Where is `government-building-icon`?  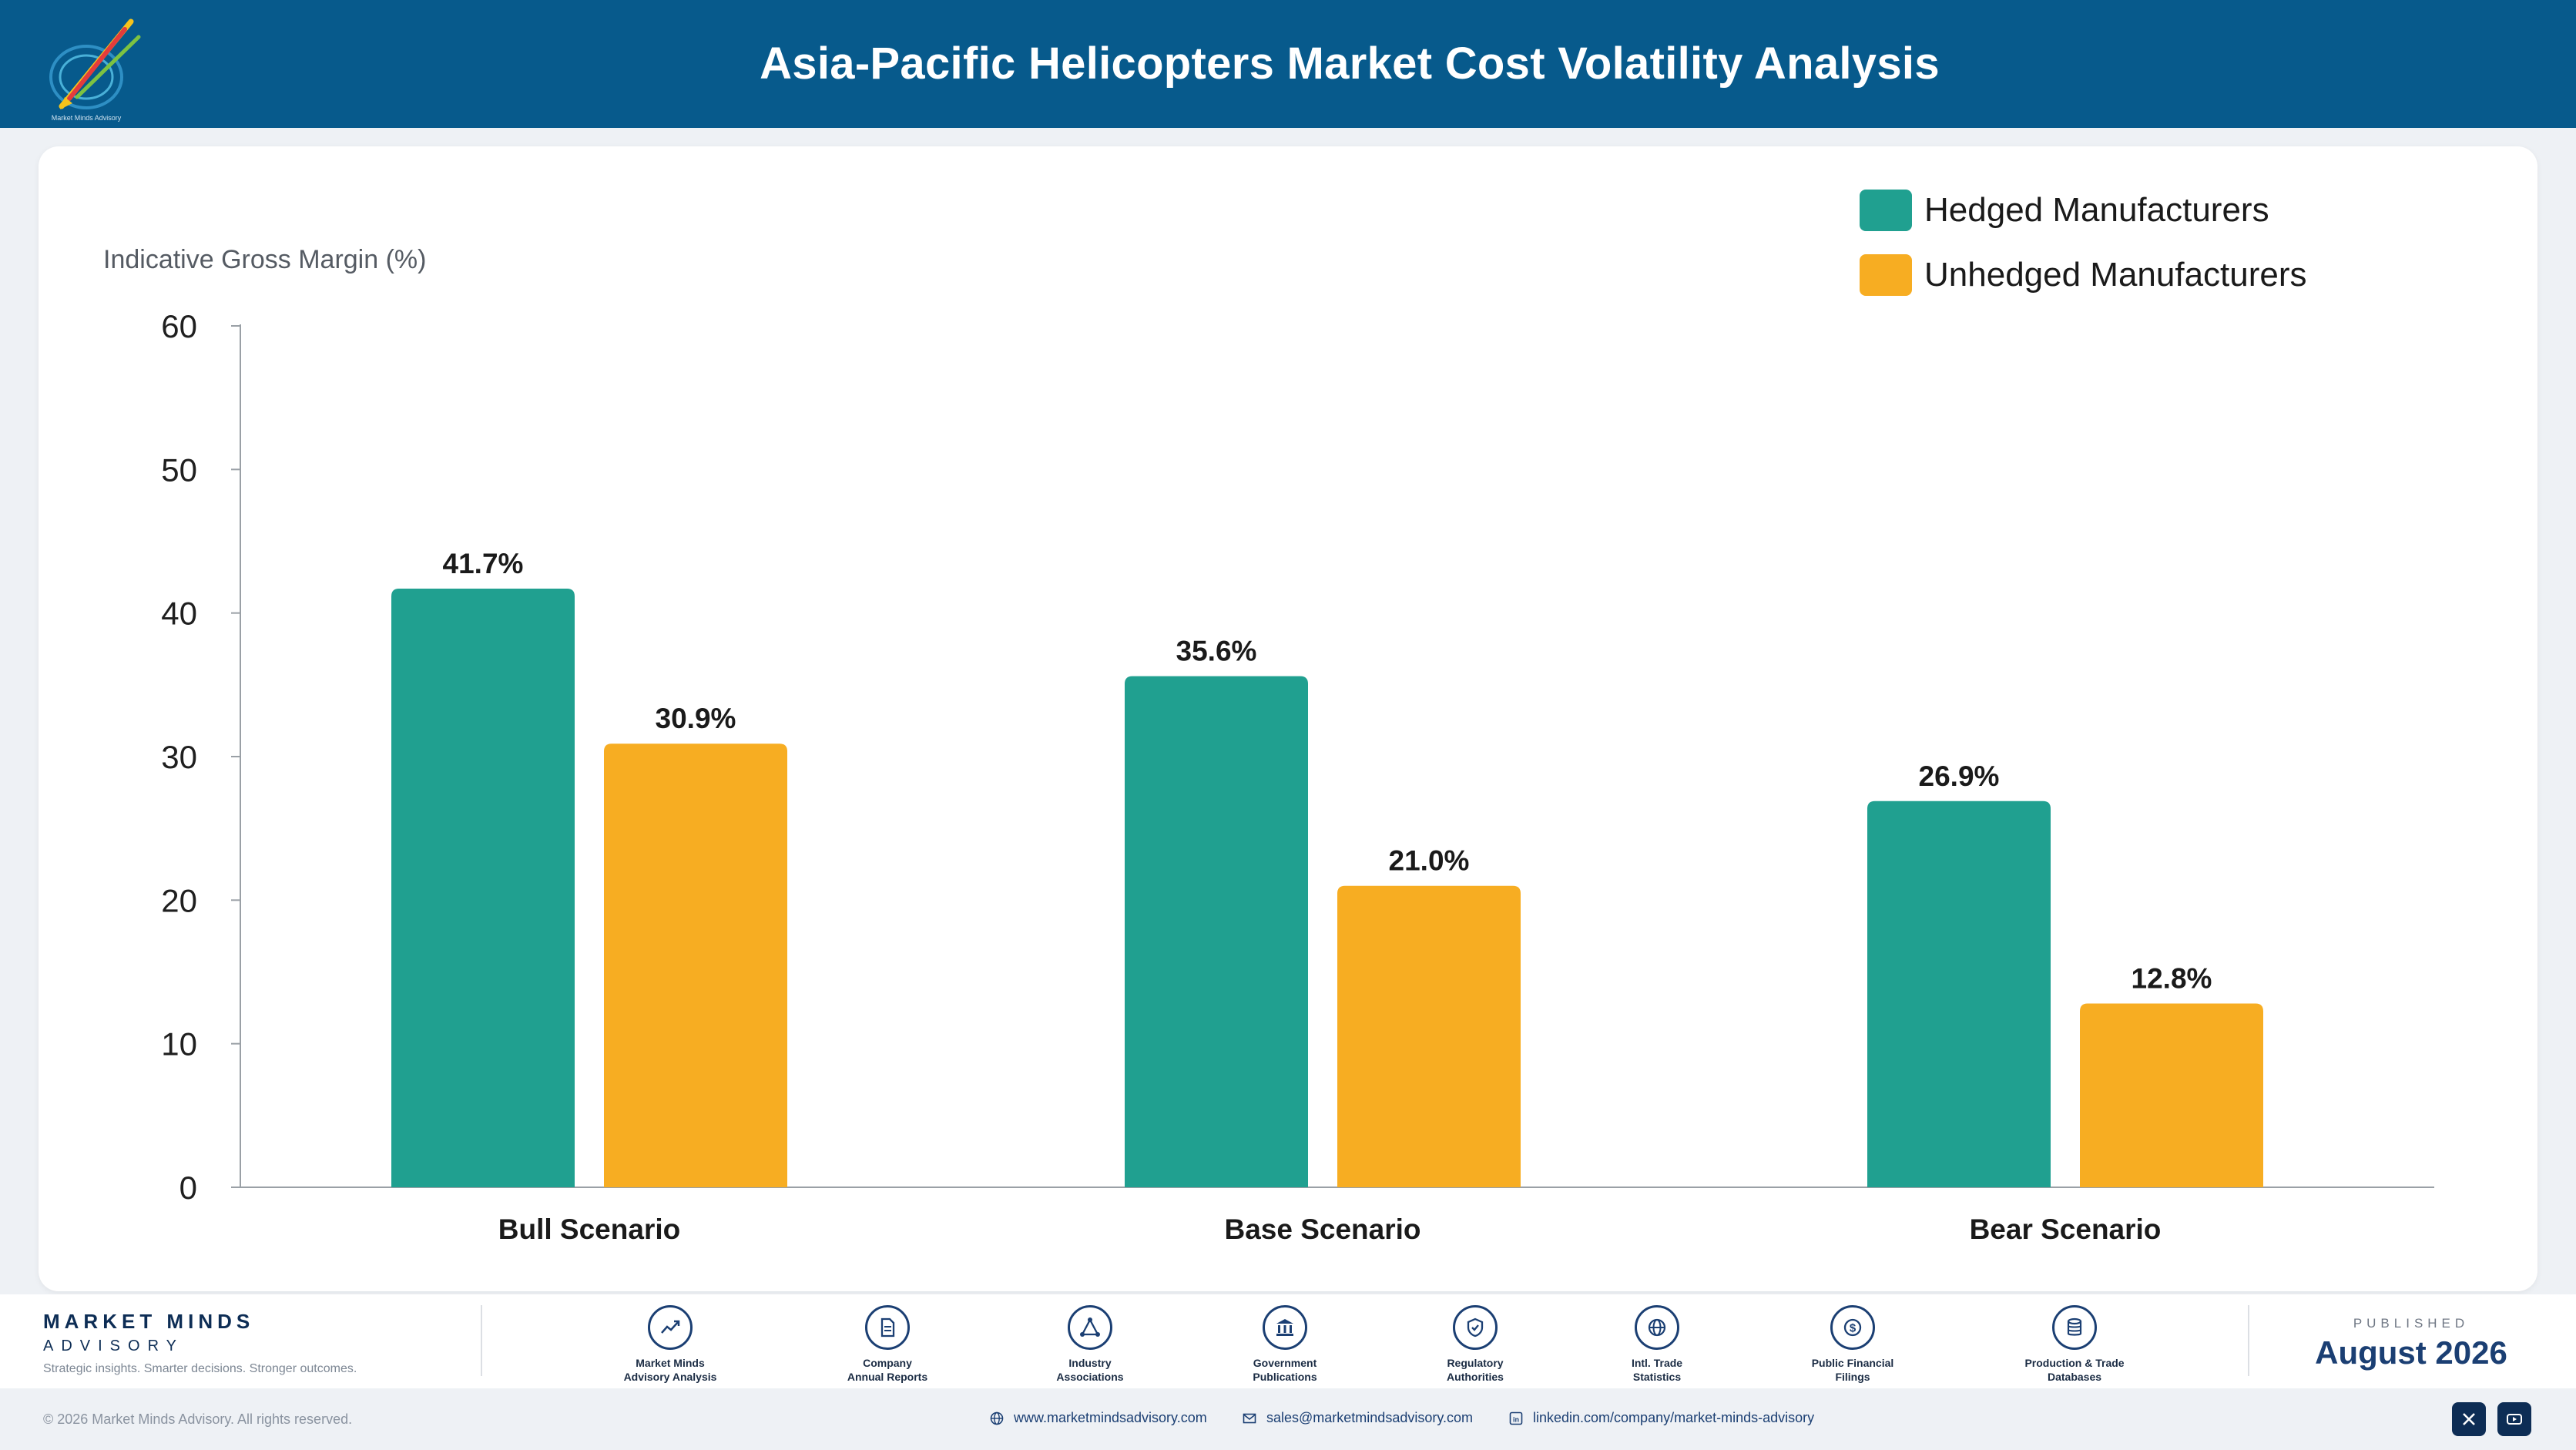
government-building-icon is located at coordinates (1285, 1327).